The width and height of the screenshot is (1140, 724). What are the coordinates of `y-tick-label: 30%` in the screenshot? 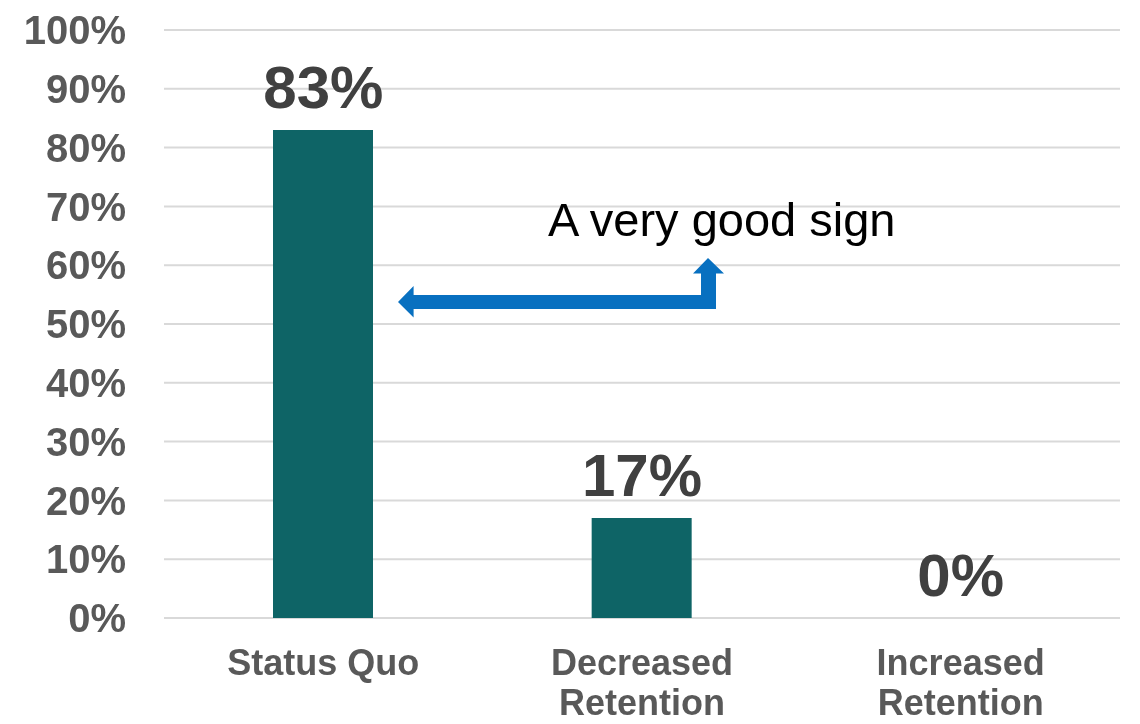 It's located at (85, 441).